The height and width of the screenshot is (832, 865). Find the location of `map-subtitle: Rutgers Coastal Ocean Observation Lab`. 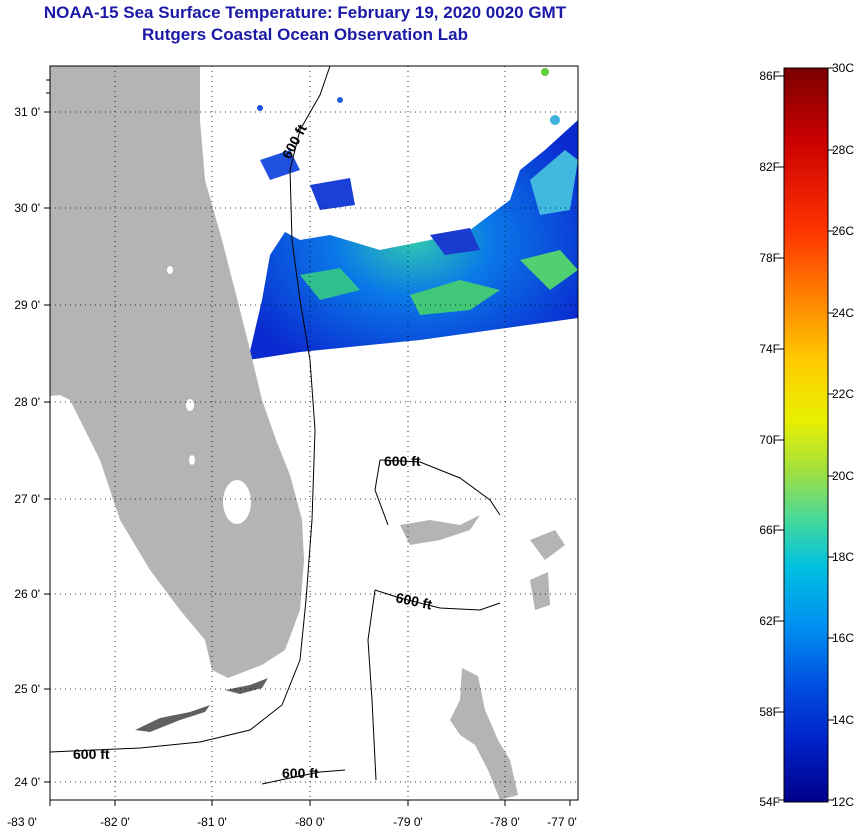

map-subtitle: Rutgers Coastal Ocean Observation Lab is located at coordinates (305, 34).